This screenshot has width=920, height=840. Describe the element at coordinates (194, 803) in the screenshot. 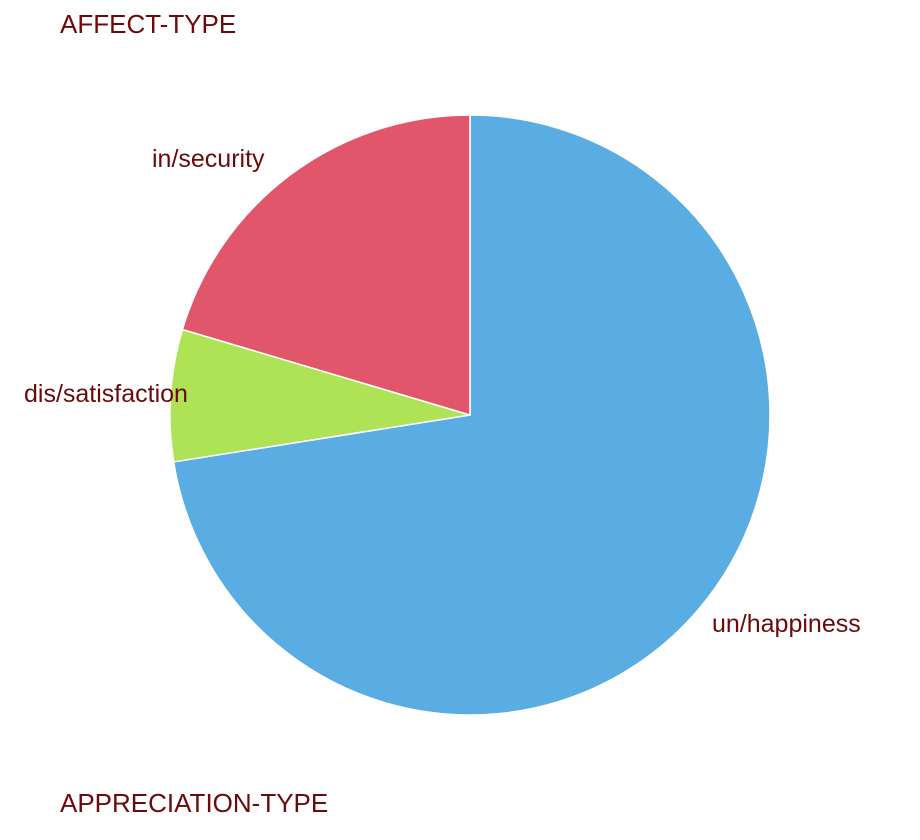

I see `appreciation-type-heading: APPRECIATION-TYPE` at that location.